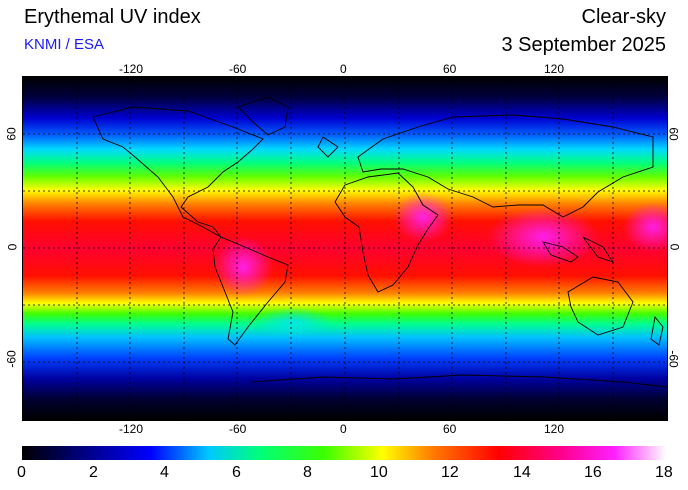 The image size is (688, 490). I want to click on colorbar-label: 12, so click(450, 472).